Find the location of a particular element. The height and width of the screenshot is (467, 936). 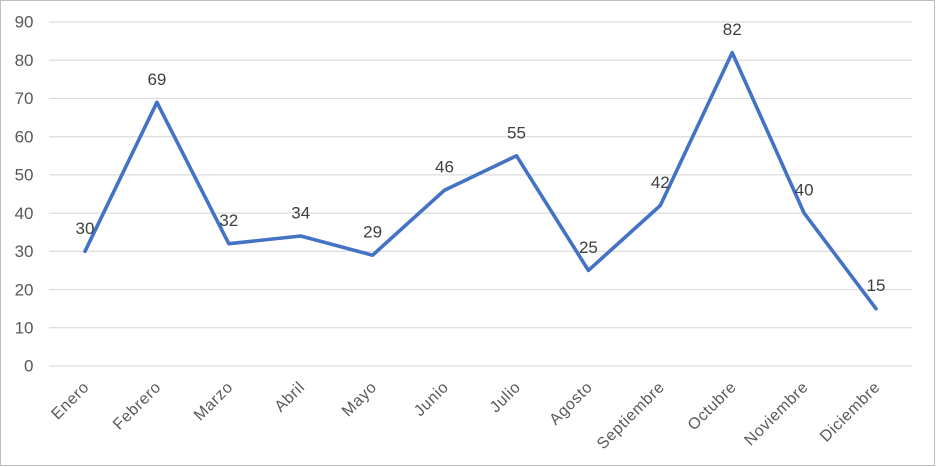

svg-text: 50 is located at coordinates (24, 175).